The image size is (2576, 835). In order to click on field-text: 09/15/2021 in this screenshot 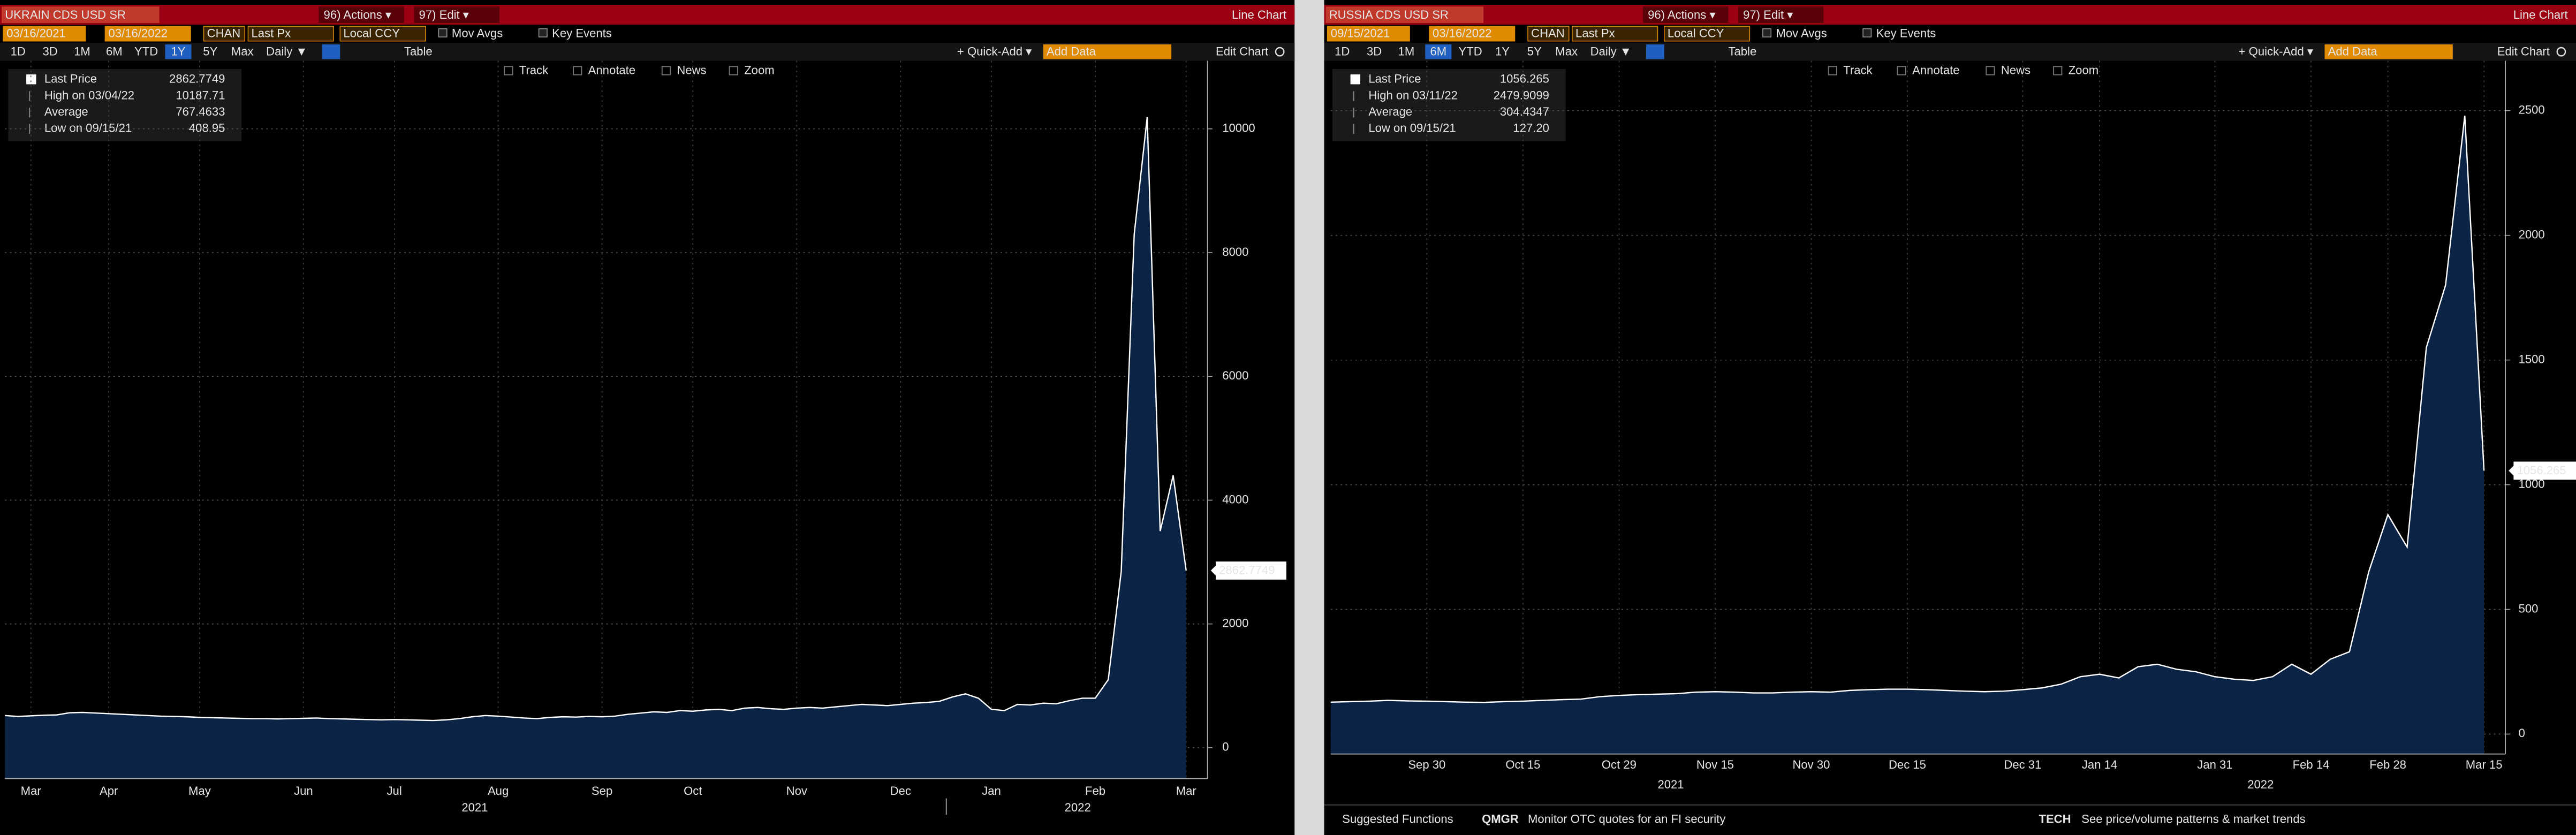, I will do `click(1360, 33)`.